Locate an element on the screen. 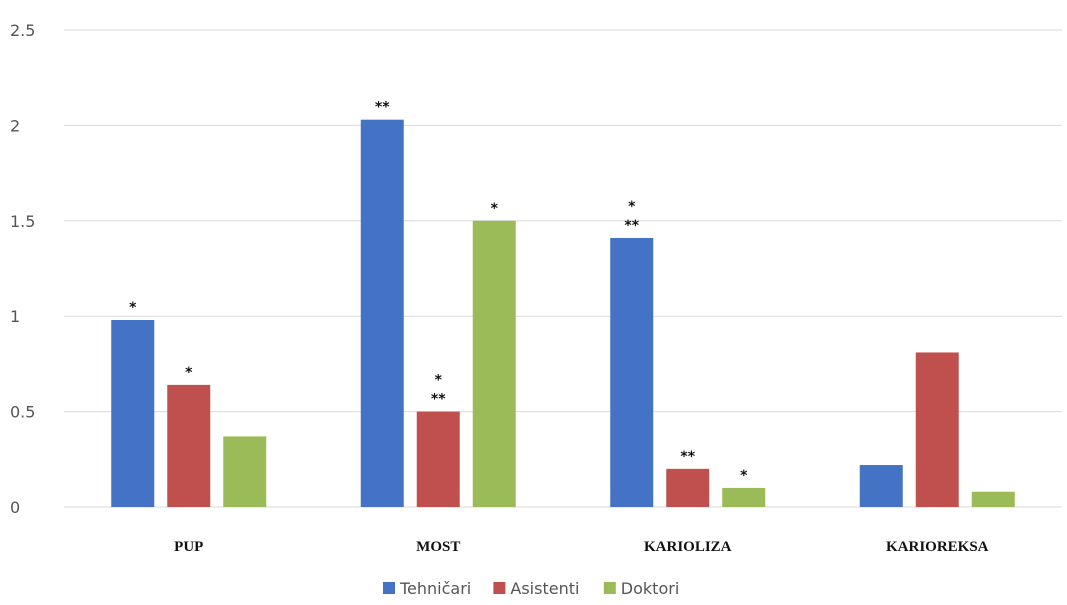 This screenshot has width=1067, height=605. legend: Tehničari Asistenti Doktori is located at coordinates (531, 588).